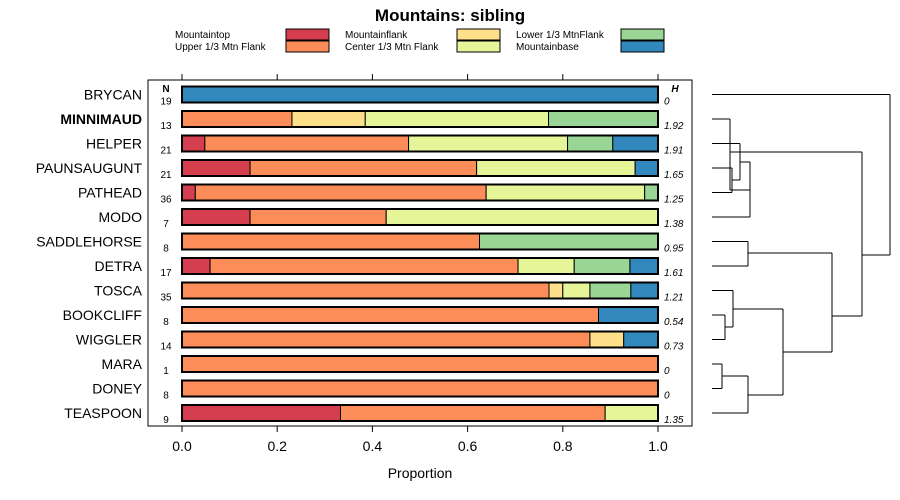 The image size is (900, 500). Describe the element at coordinates (563, 446) in the screenshot. I see `x-tick-label: 0.8` at that location.